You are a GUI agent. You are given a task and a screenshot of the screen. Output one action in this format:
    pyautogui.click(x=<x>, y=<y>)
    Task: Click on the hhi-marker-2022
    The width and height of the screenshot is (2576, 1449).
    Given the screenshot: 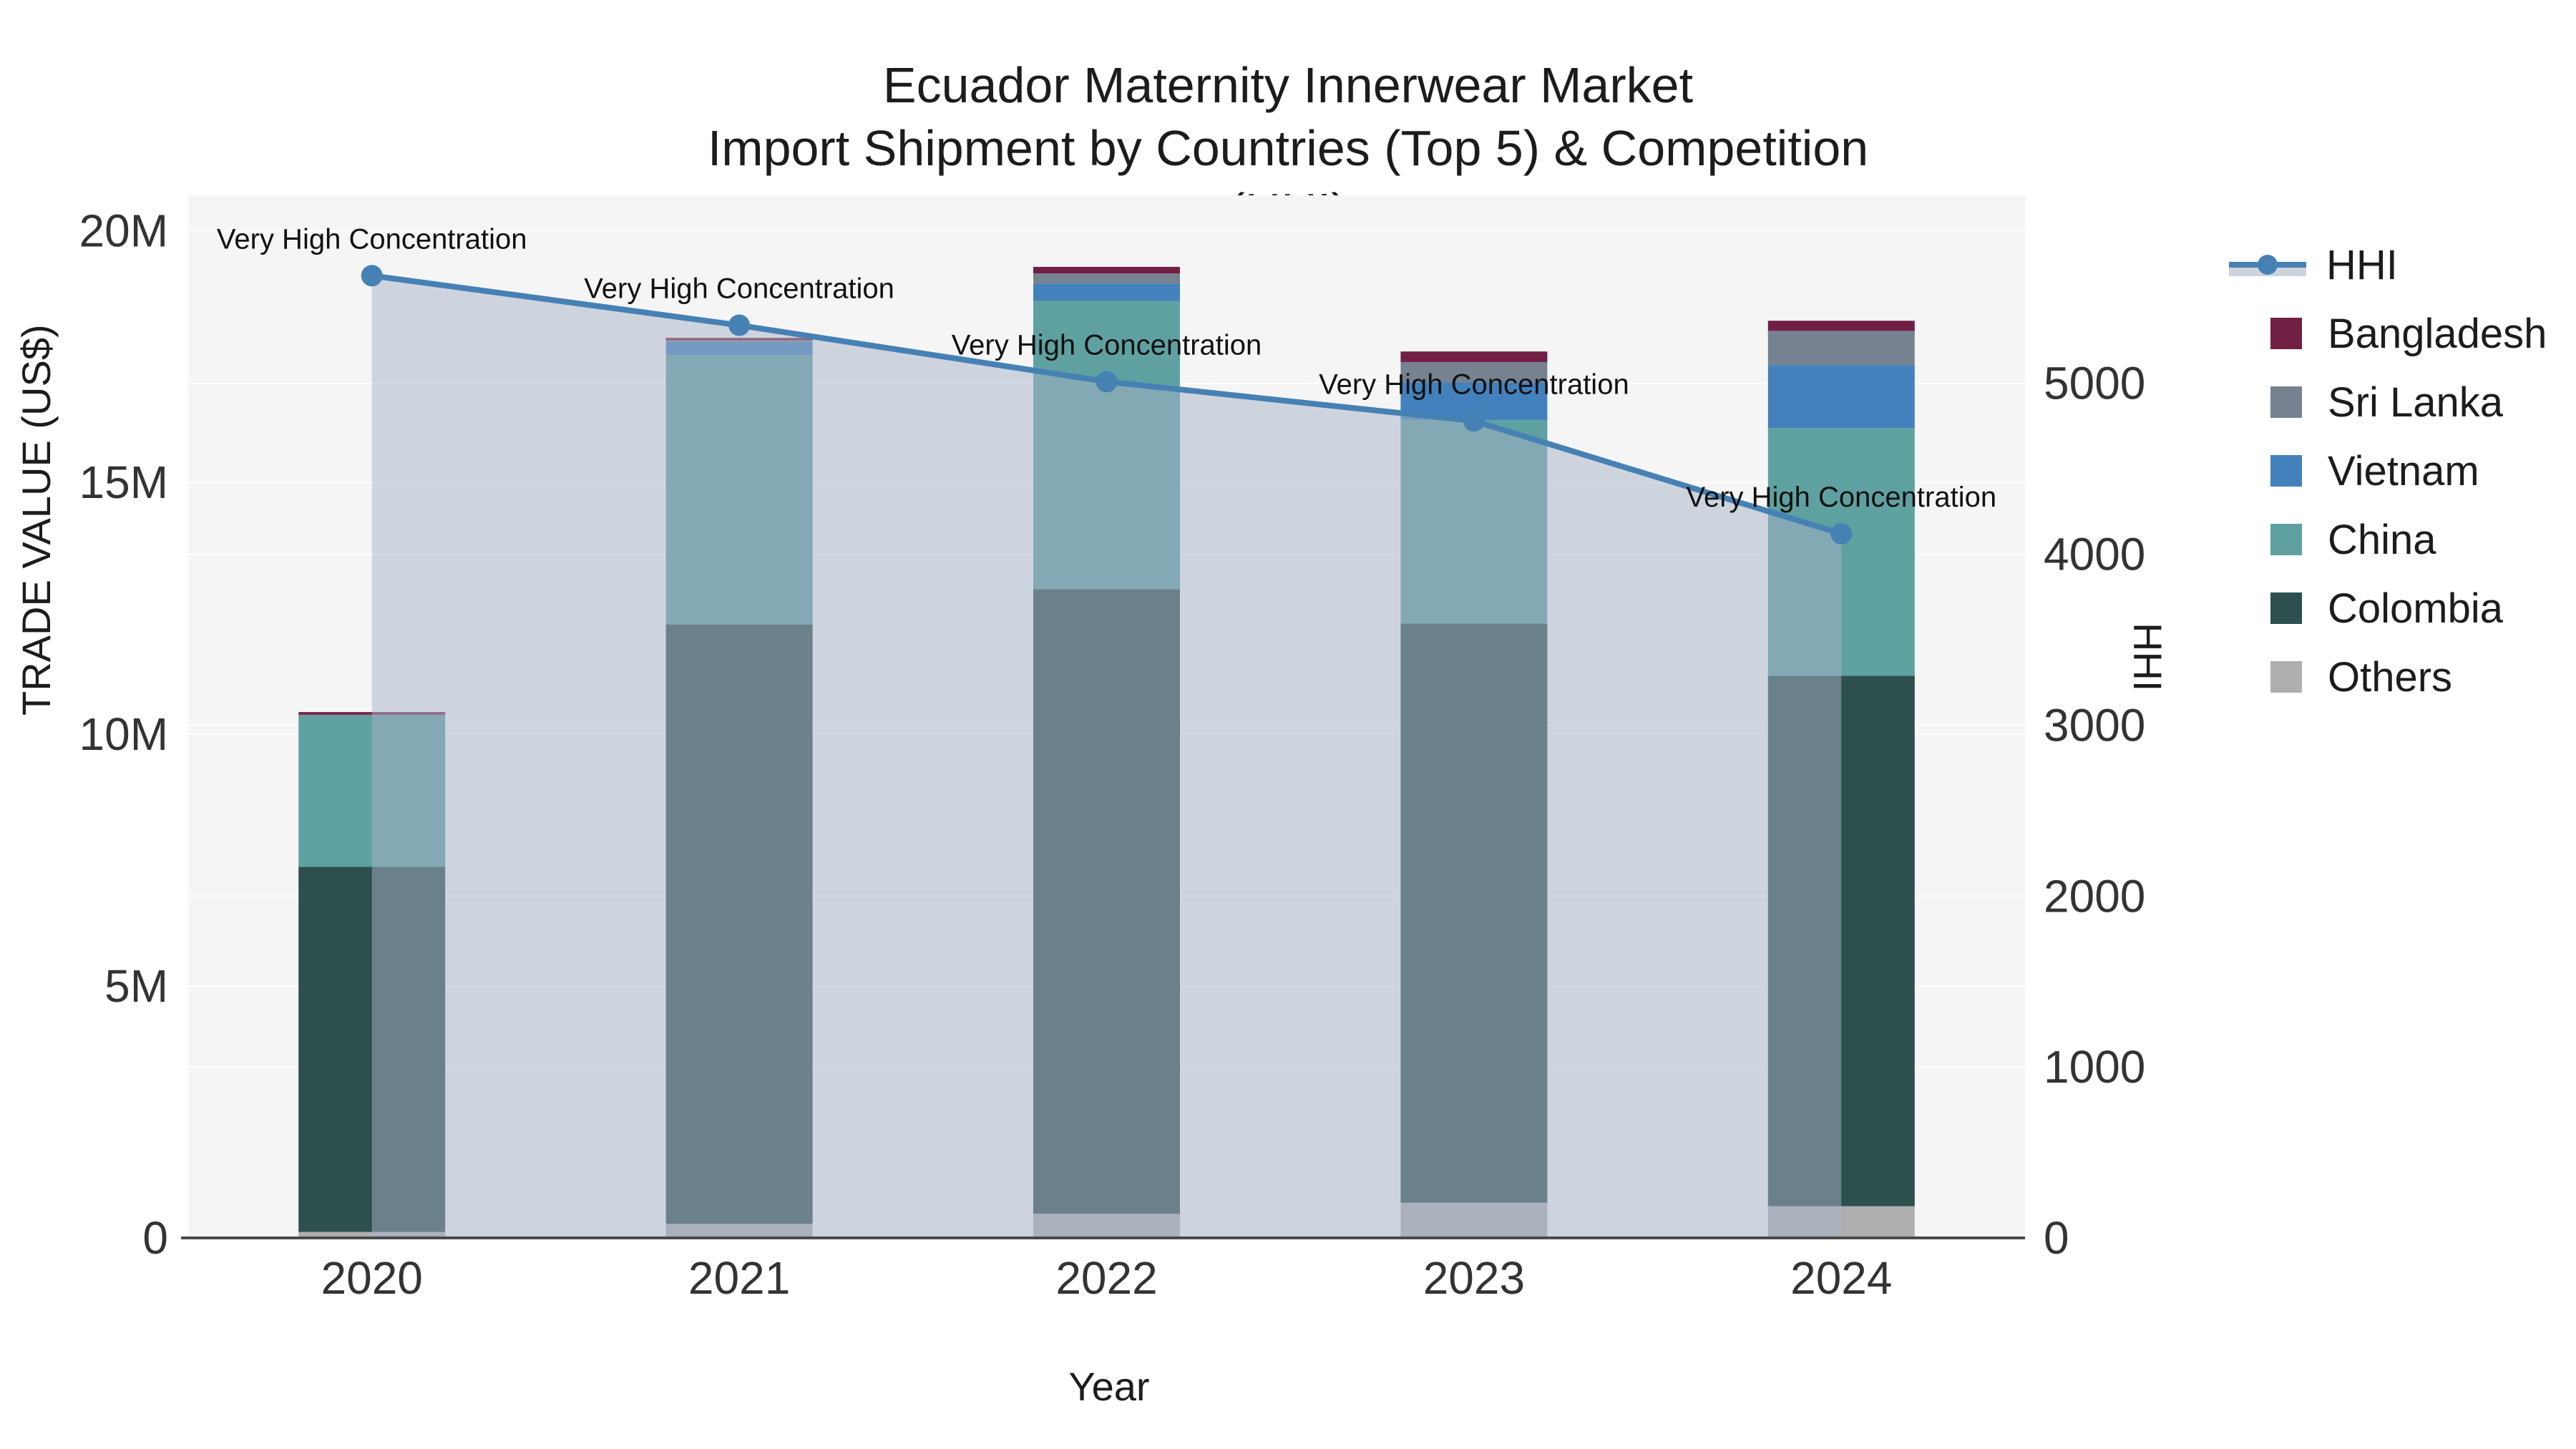 What is the action you would take?
    pyautogui.click(x=1107, y=382)
    